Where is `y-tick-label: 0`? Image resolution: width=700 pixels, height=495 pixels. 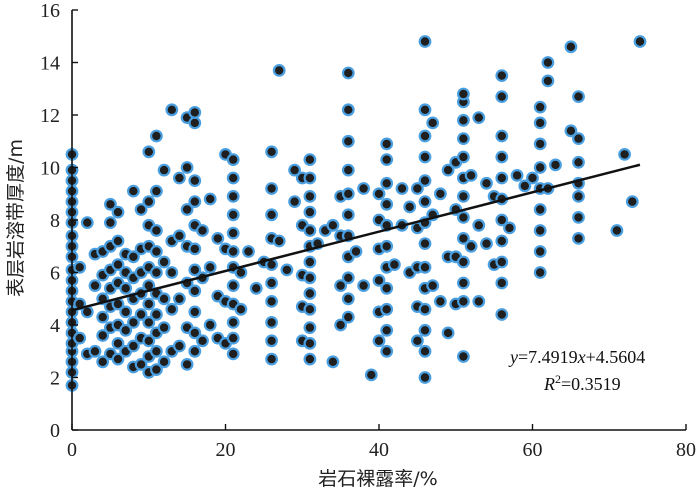
y-tick-label: 0 is located at coordinates (55, 431).